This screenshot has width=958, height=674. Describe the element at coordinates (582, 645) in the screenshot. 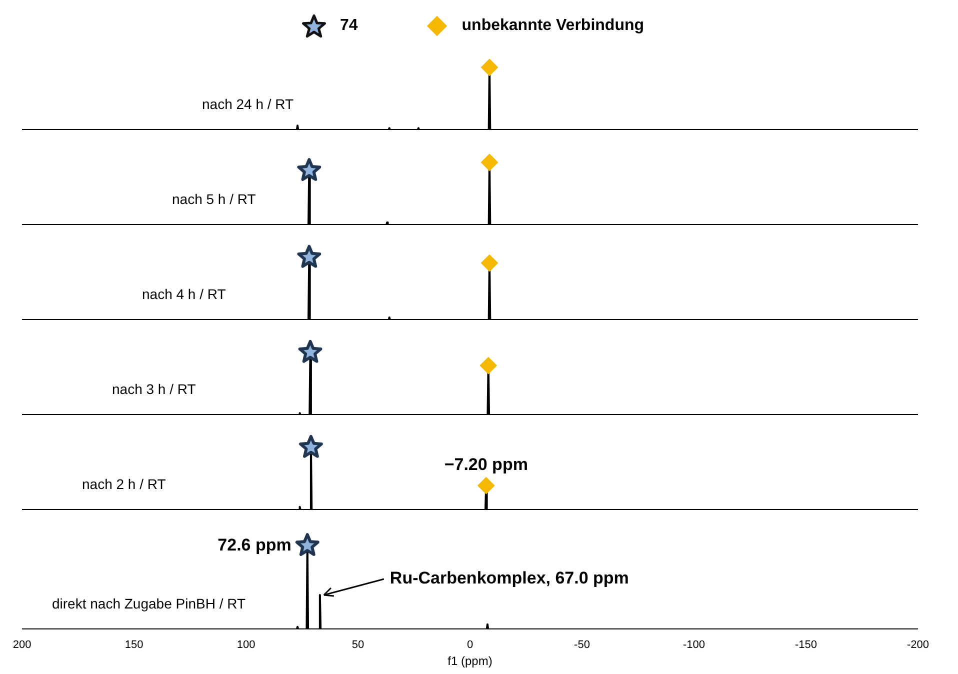

I see `x-tick-label: -50` at that location.